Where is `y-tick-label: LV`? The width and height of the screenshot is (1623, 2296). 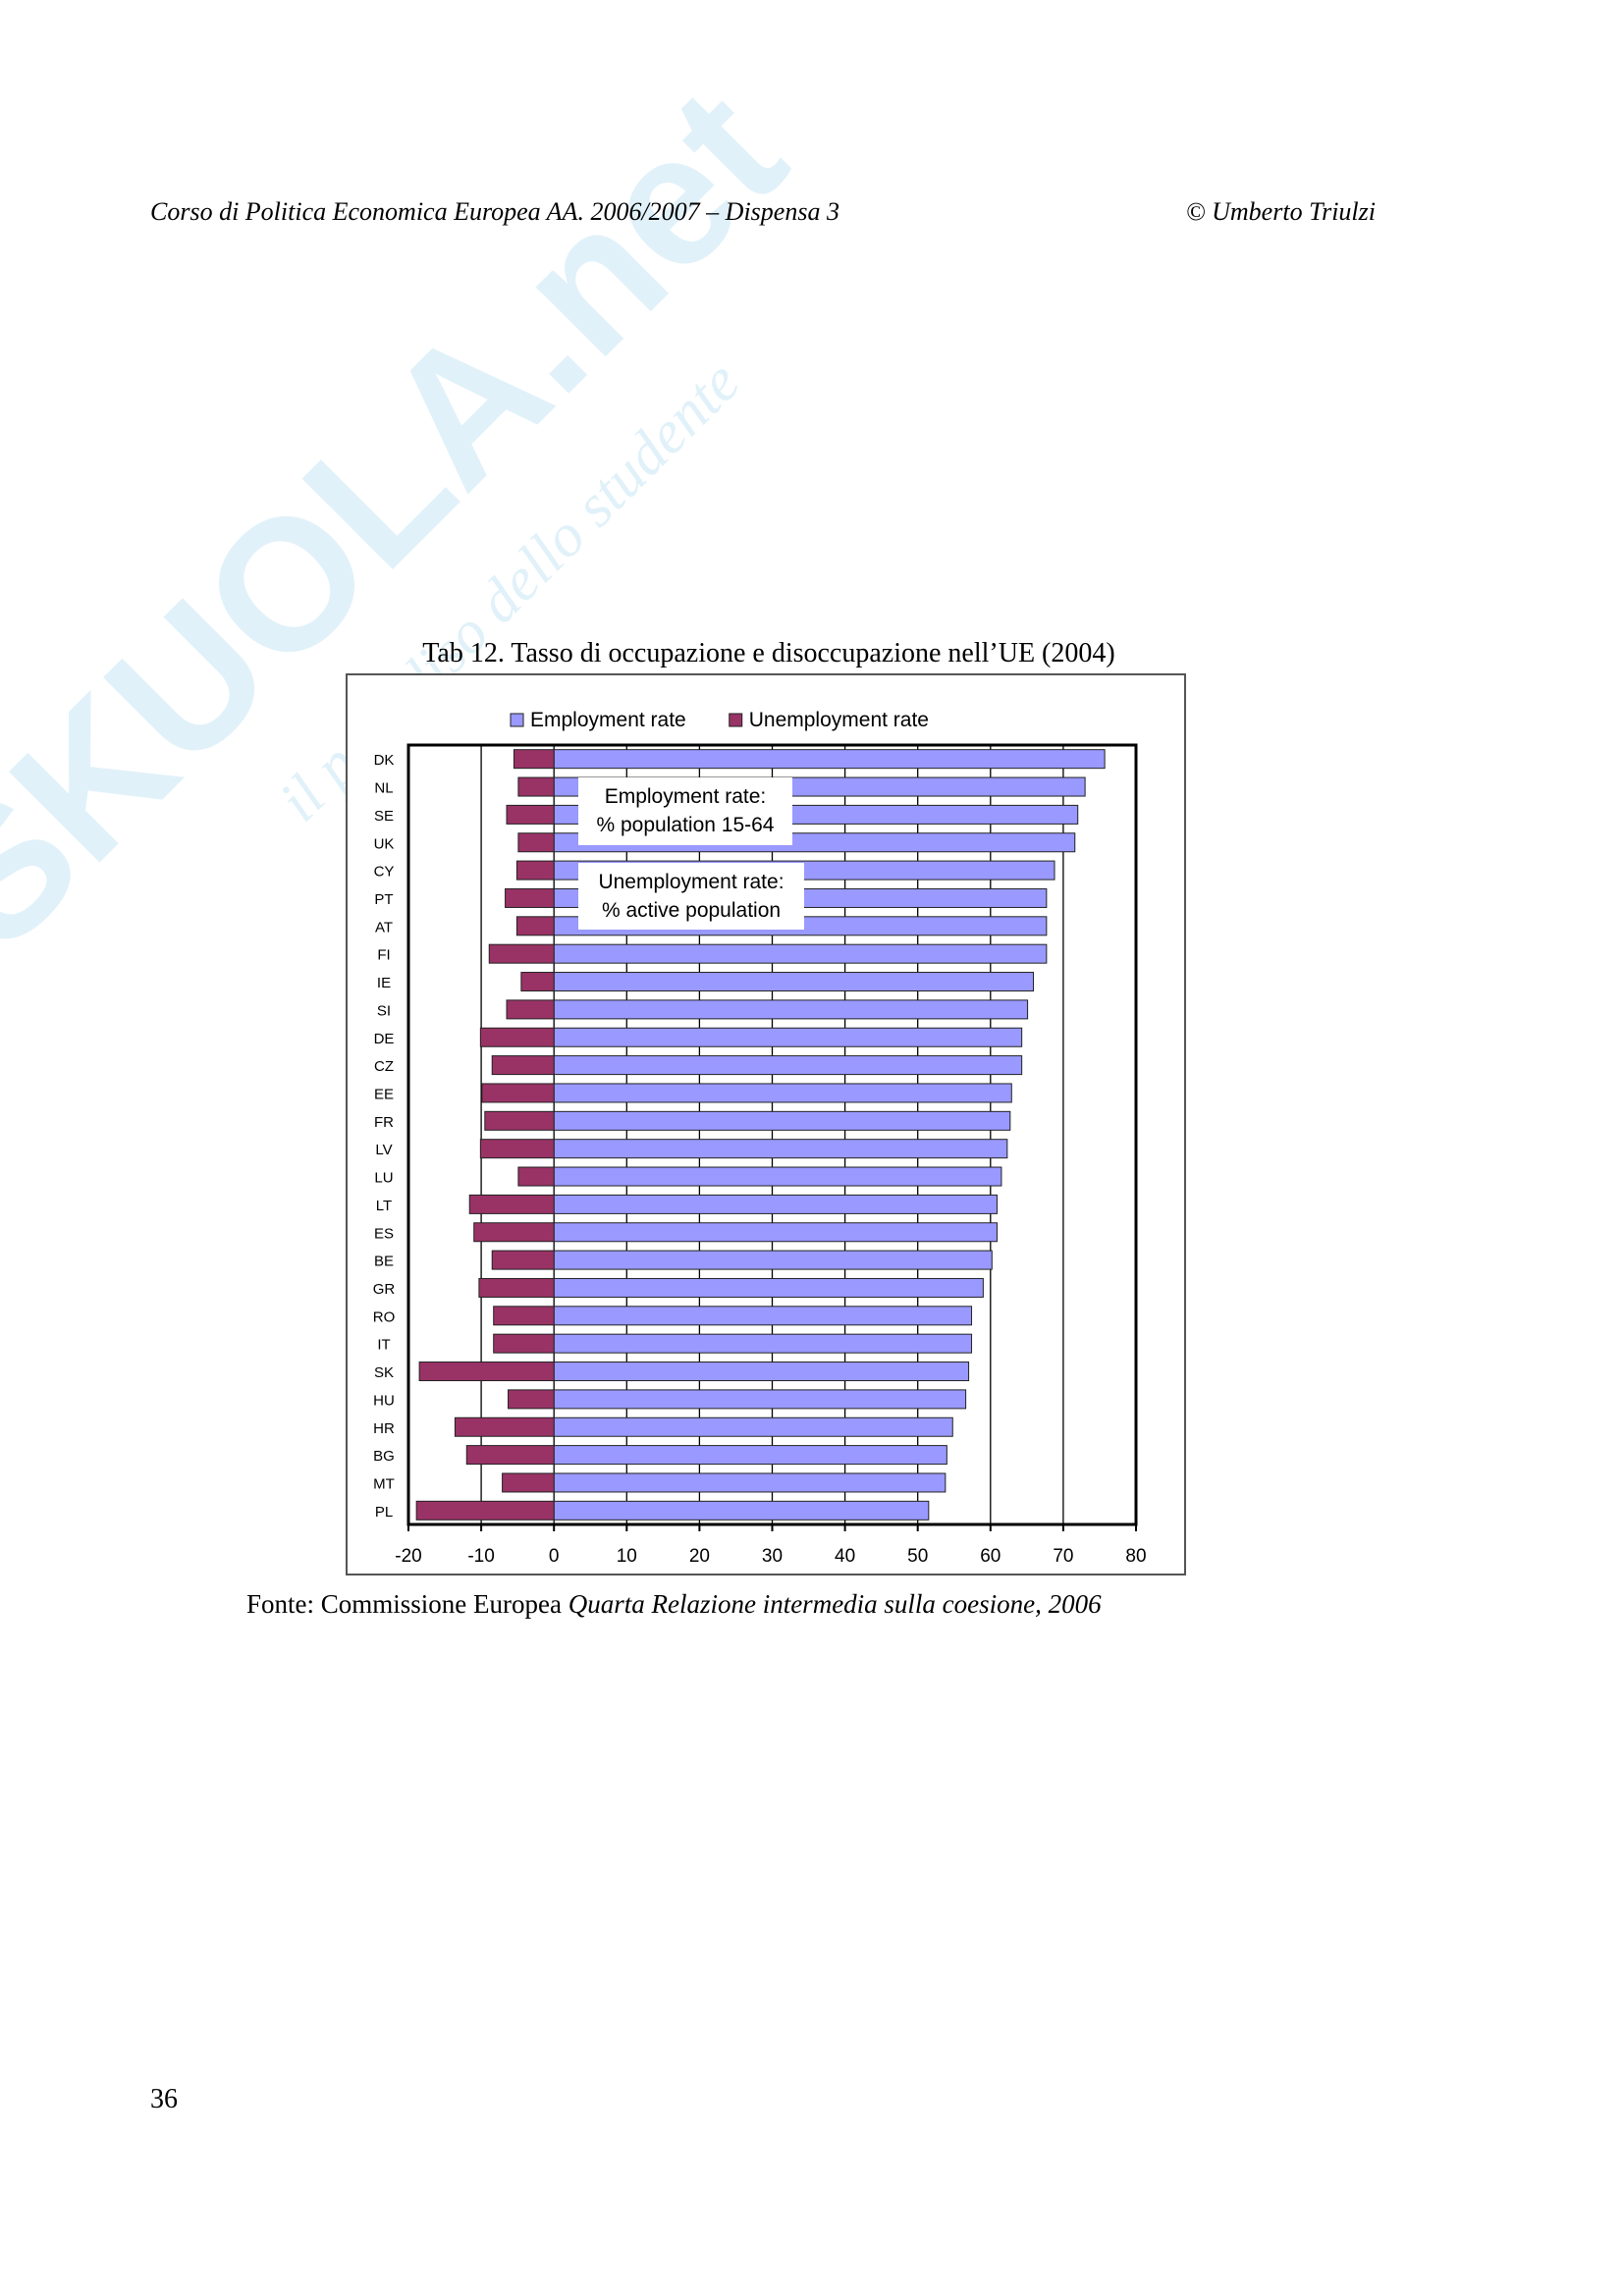 y-tick-label: LV is located at coordinates (383, 1150).